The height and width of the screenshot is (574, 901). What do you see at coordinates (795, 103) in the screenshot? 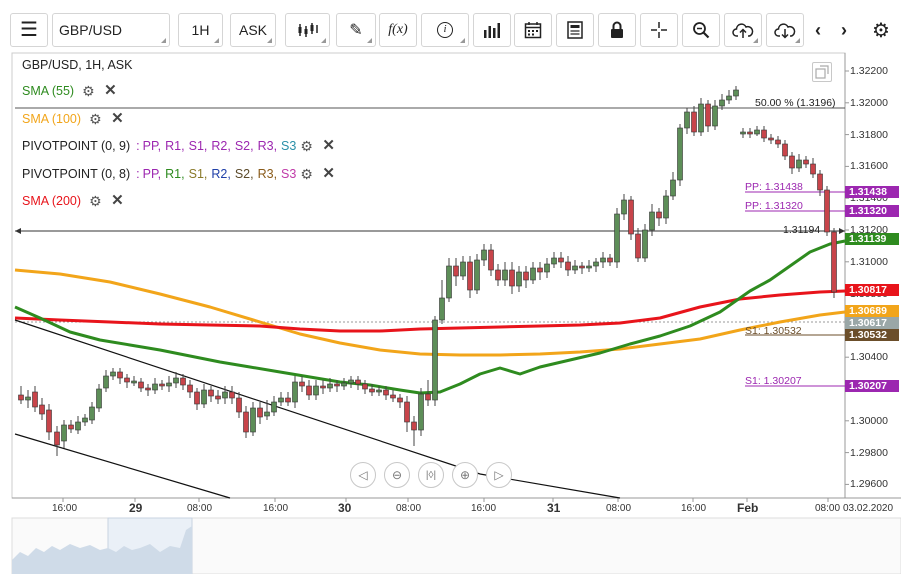
I see `fib-level-label: 50.00 % (1.3196)` at bounding box center [795, 103].